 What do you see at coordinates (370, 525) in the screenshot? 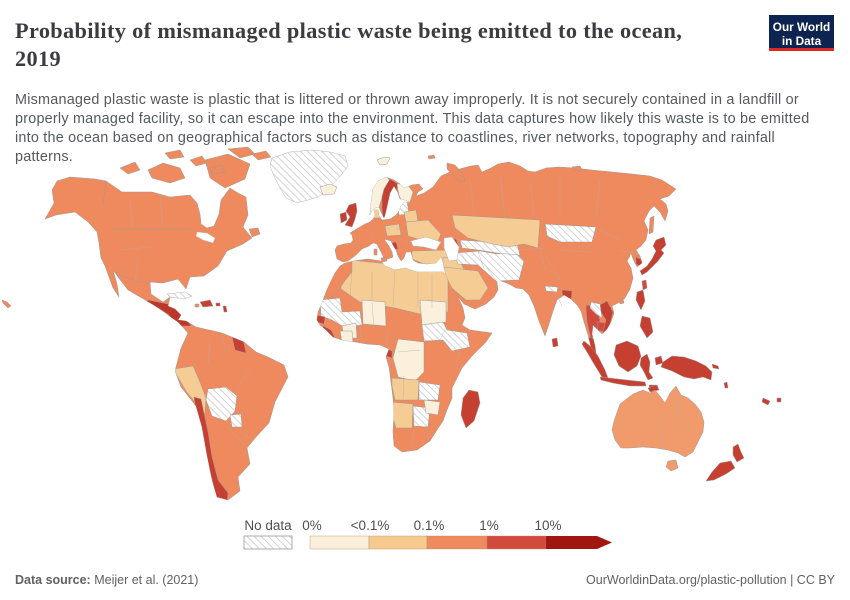
I see `svg-text: <0.1%` at bounding box center [370, 525].